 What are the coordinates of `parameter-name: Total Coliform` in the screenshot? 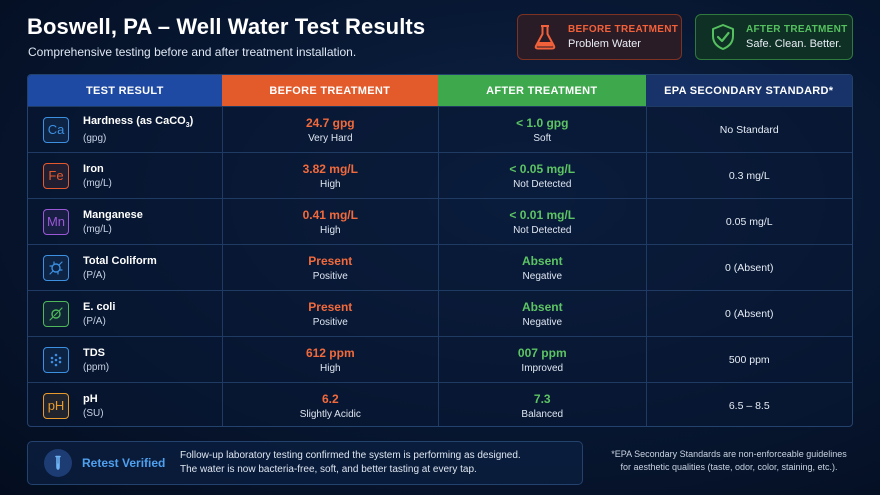 It's located at (120, 260).